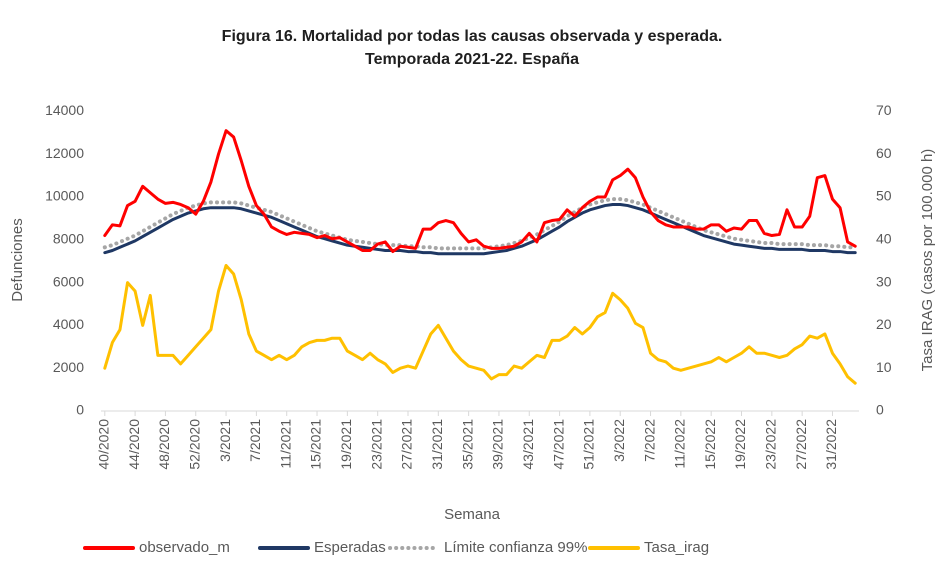 The height and width of the screenshot is (563, 944). Describe the element at coordinates (680, 444) in the screenshot. I see `x-tick-label: 11/2022` at that location.